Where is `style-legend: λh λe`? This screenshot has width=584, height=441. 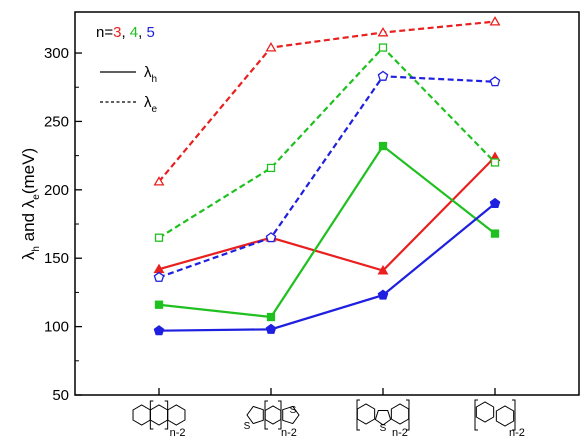
style-legend: λh λe is located at coordinates (129, 89).